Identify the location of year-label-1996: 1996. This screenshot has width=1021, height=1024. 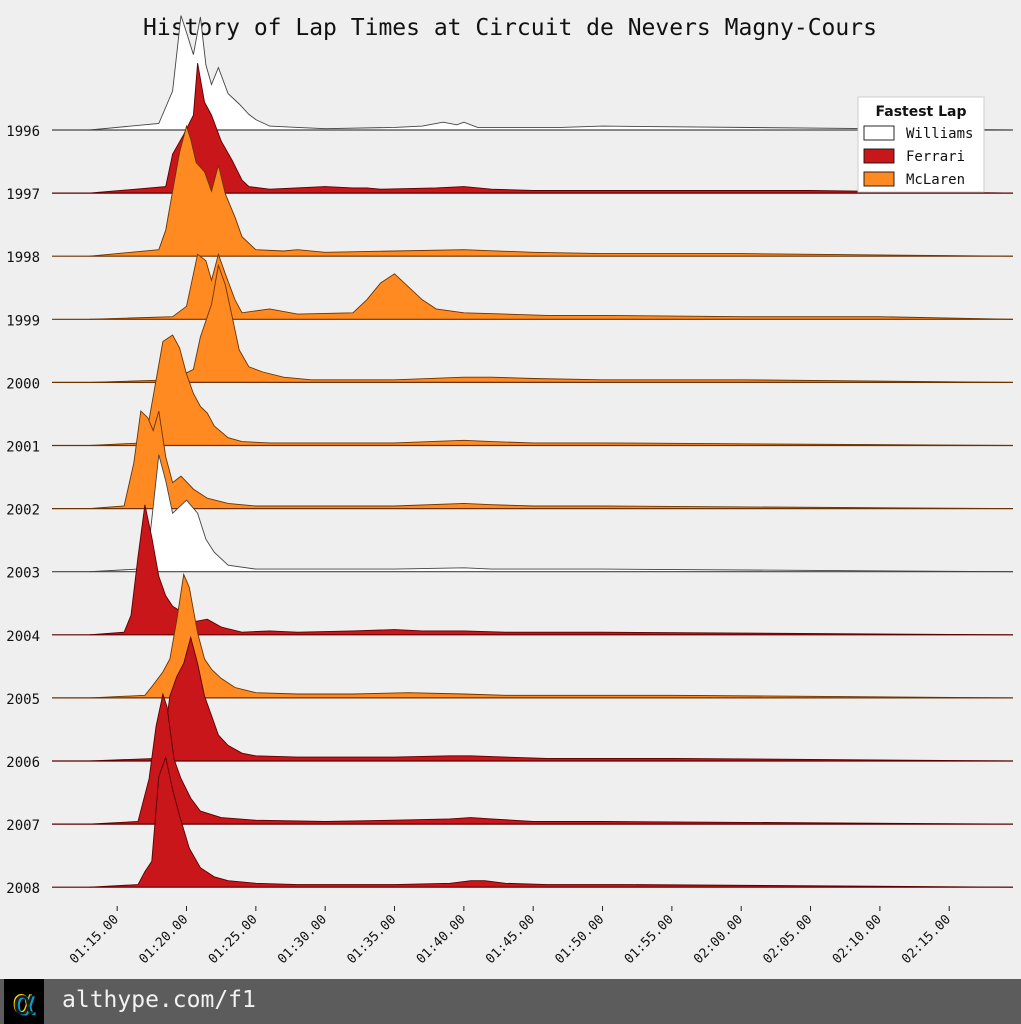
(23, 132).